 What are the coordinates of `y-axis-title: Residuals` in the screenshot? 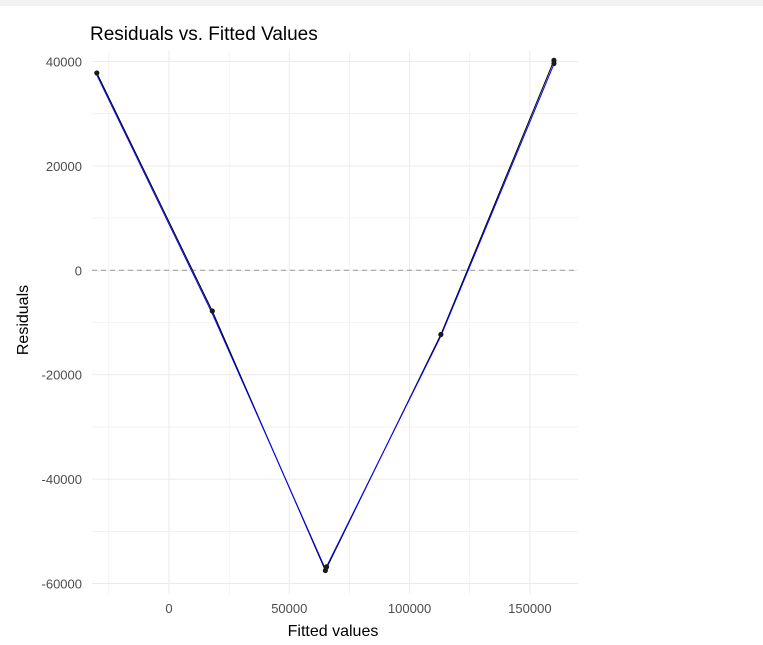 It's located at (23, 320).